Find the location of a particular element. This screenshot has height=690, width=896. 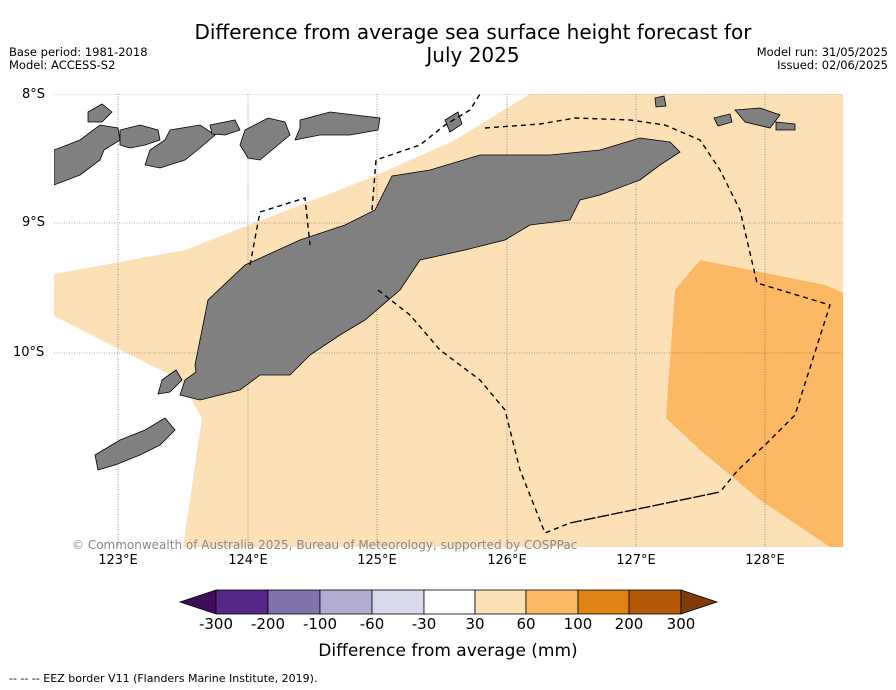

colorbar-extend-low is located at coordinates (197, 602).